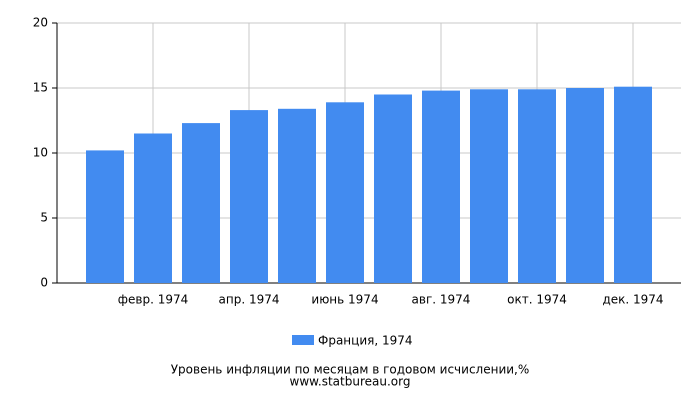  What do you see at coordinates (350, 382) in the screenshot?
I see `chart-subtitle: www.statbureau.org` at bounding box center [350, 382].